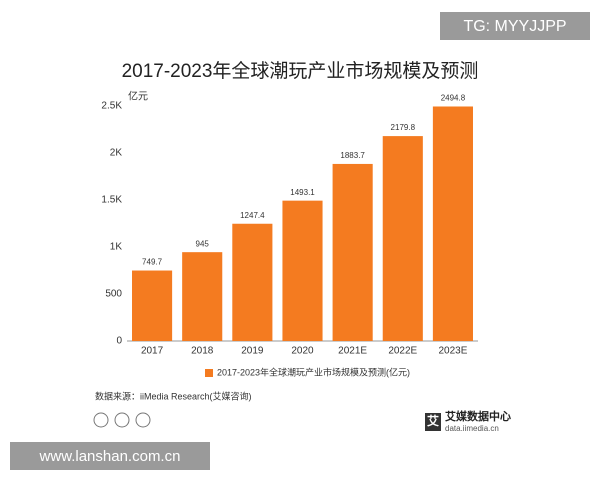 This screenshot has height=480, width=600. I want to click on value-label: 749.7, so click(152, 262).